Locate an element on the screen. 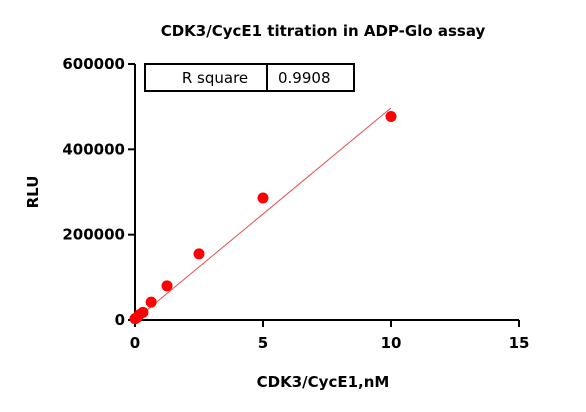 The image size is (586, 412). x-tick-label: 10 is located at coordinates (391, 343).